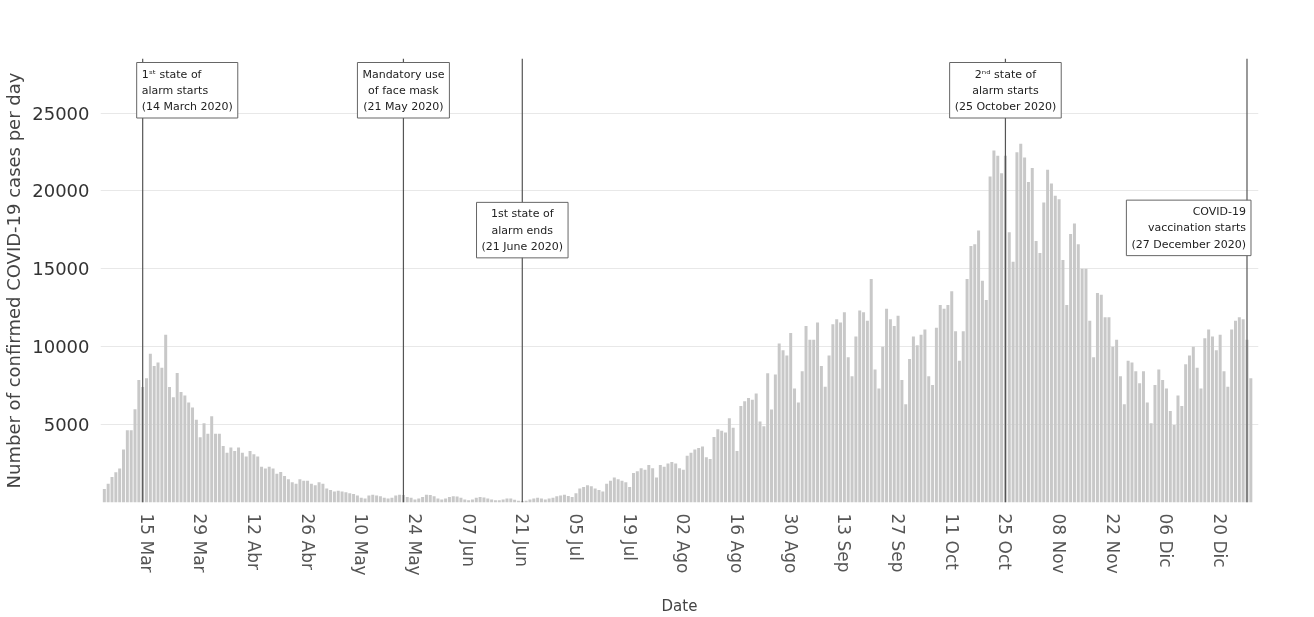 The image size is (1314, 617). Describe the element at coordinates (1005, 90) in the screenshot. I see `ref-line-label: 2ⁿᵈ state of alarm starts (25 October 2020)` at that location.